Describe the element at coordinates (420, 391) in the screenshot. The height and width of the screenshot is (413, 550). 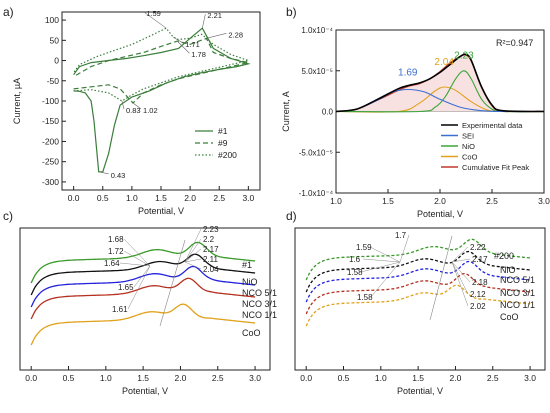
I see `x-axis-label-d: Potential, V` at that location.